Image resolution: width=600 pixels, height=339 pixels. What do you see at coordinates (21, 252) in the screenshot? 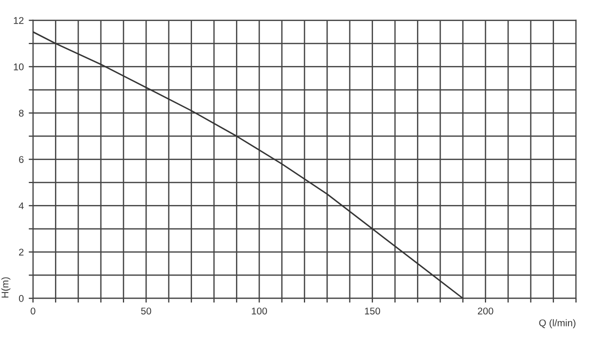
I see `y-tick-label: 2` at bounding box center [21, 252].